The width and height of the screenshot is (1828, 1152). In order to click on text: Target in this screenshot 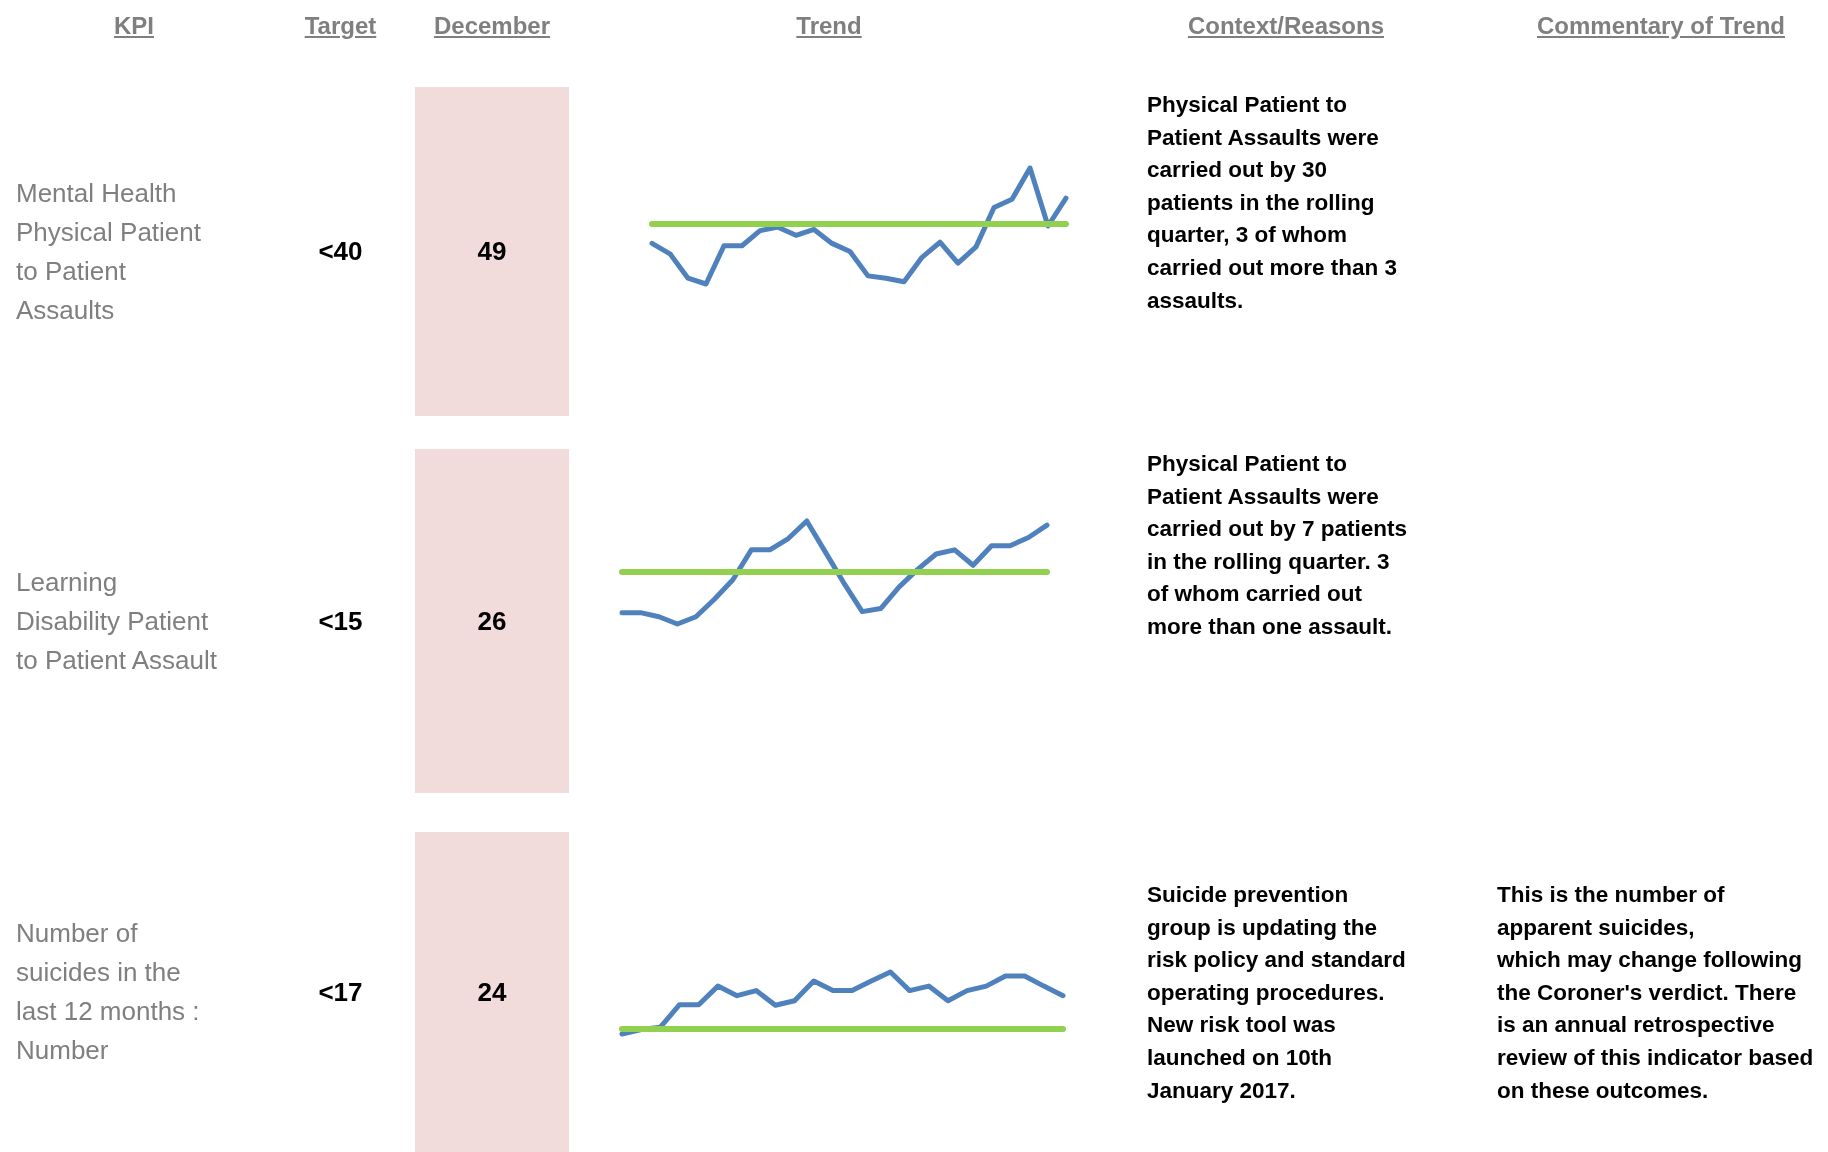, I will do `click(340, 26)`.